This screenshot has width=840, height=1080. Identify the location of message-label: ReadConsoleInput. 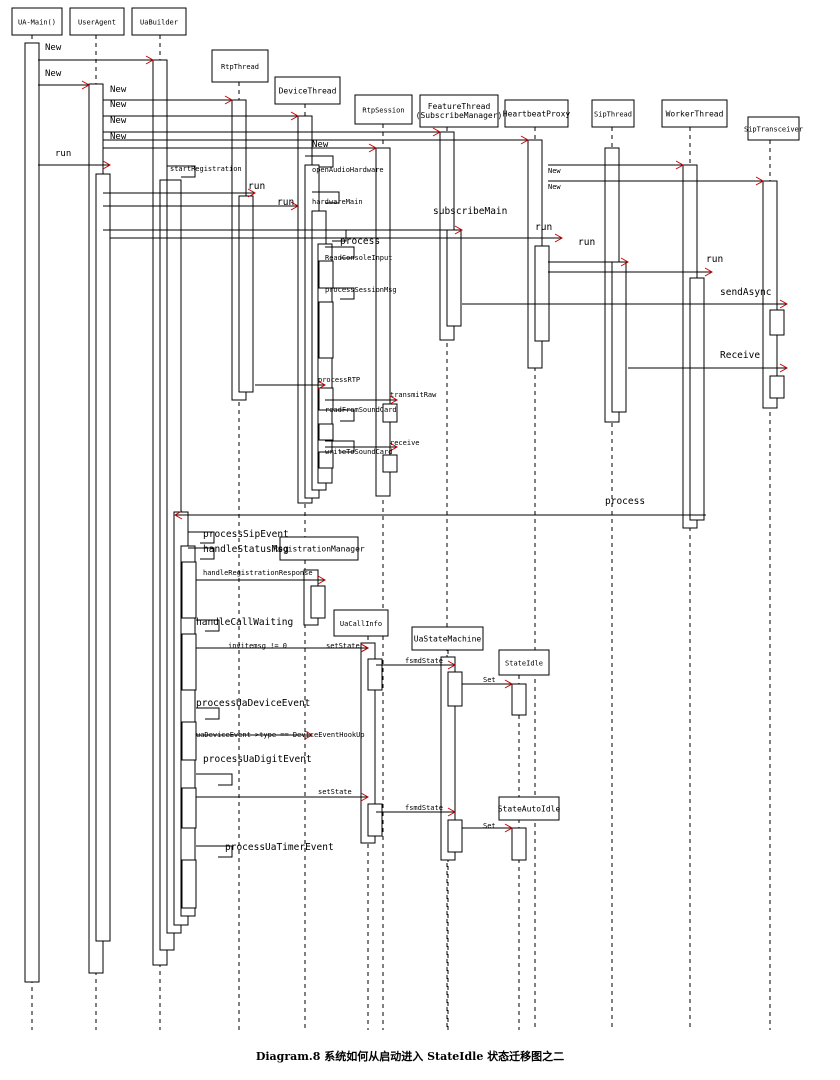
(358, 258).